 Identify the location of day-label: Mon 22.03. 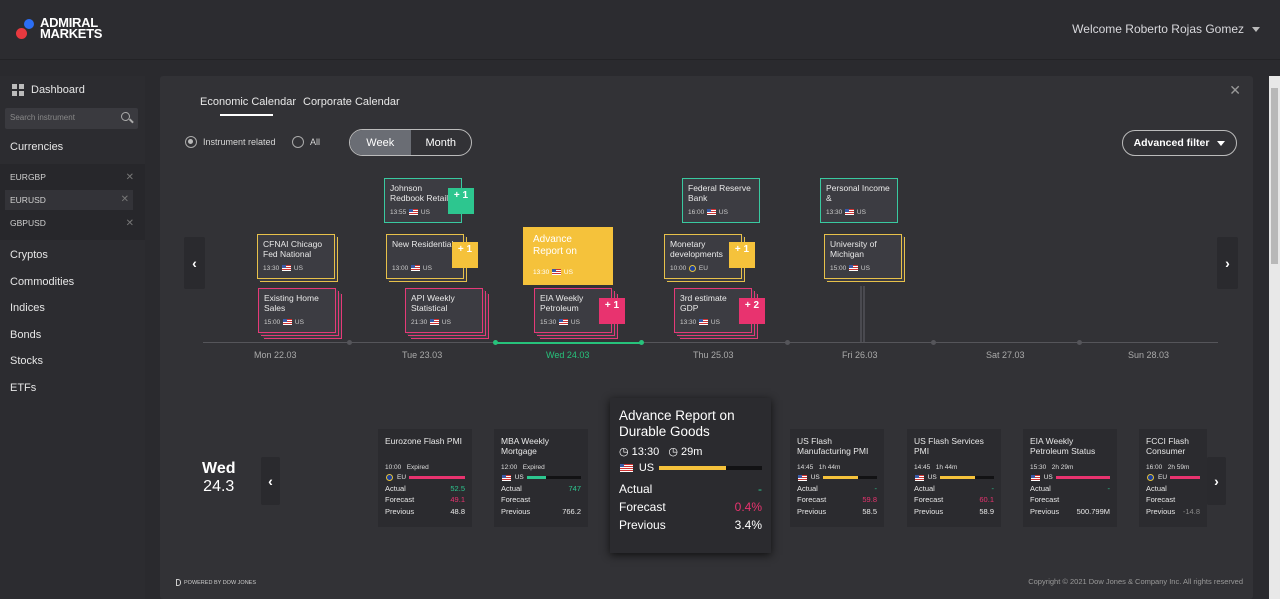
(275, 355).